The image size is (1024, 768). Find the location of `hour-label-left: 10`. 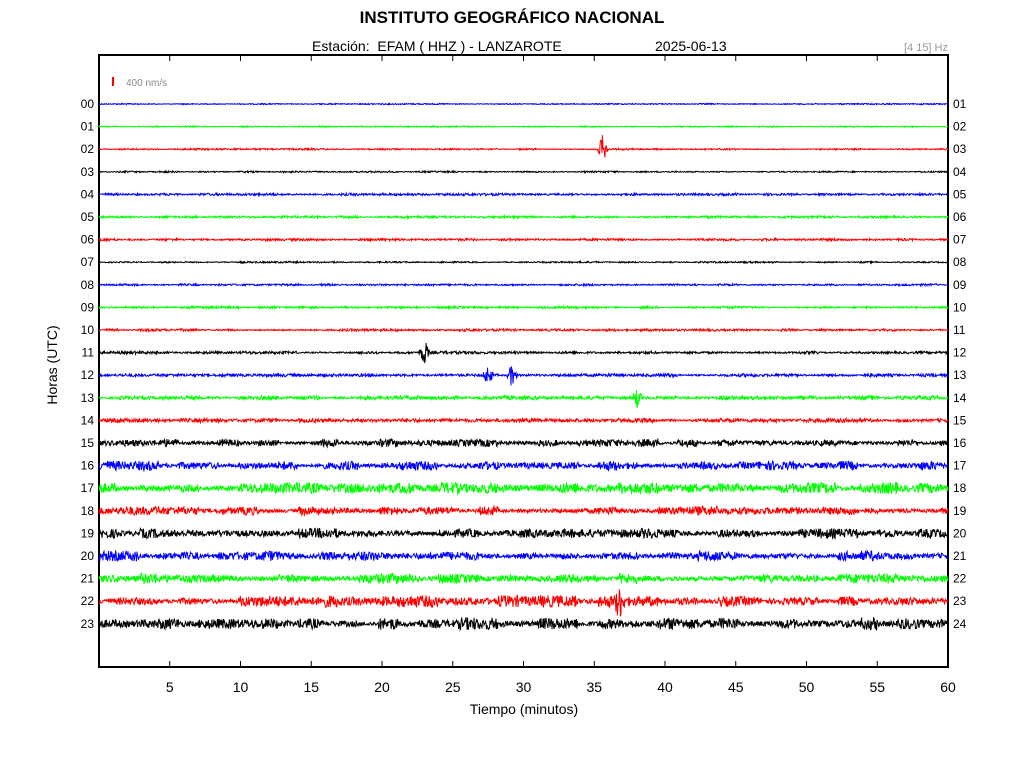

hour-label-left: 10 is located at coordinates (88, 330).